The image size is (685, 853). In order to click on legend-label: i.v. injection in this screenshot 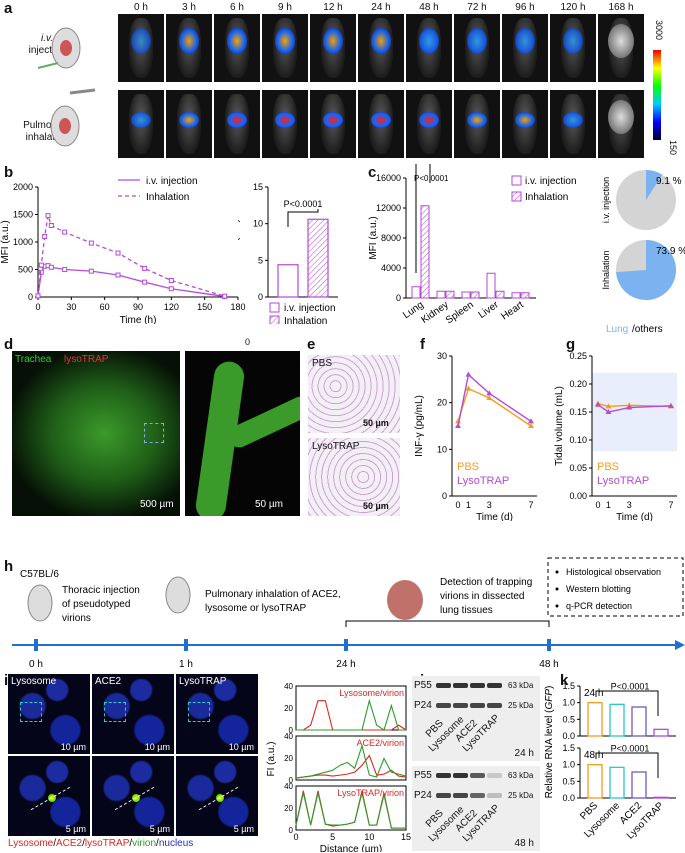, I will do `click(310, 308)`.